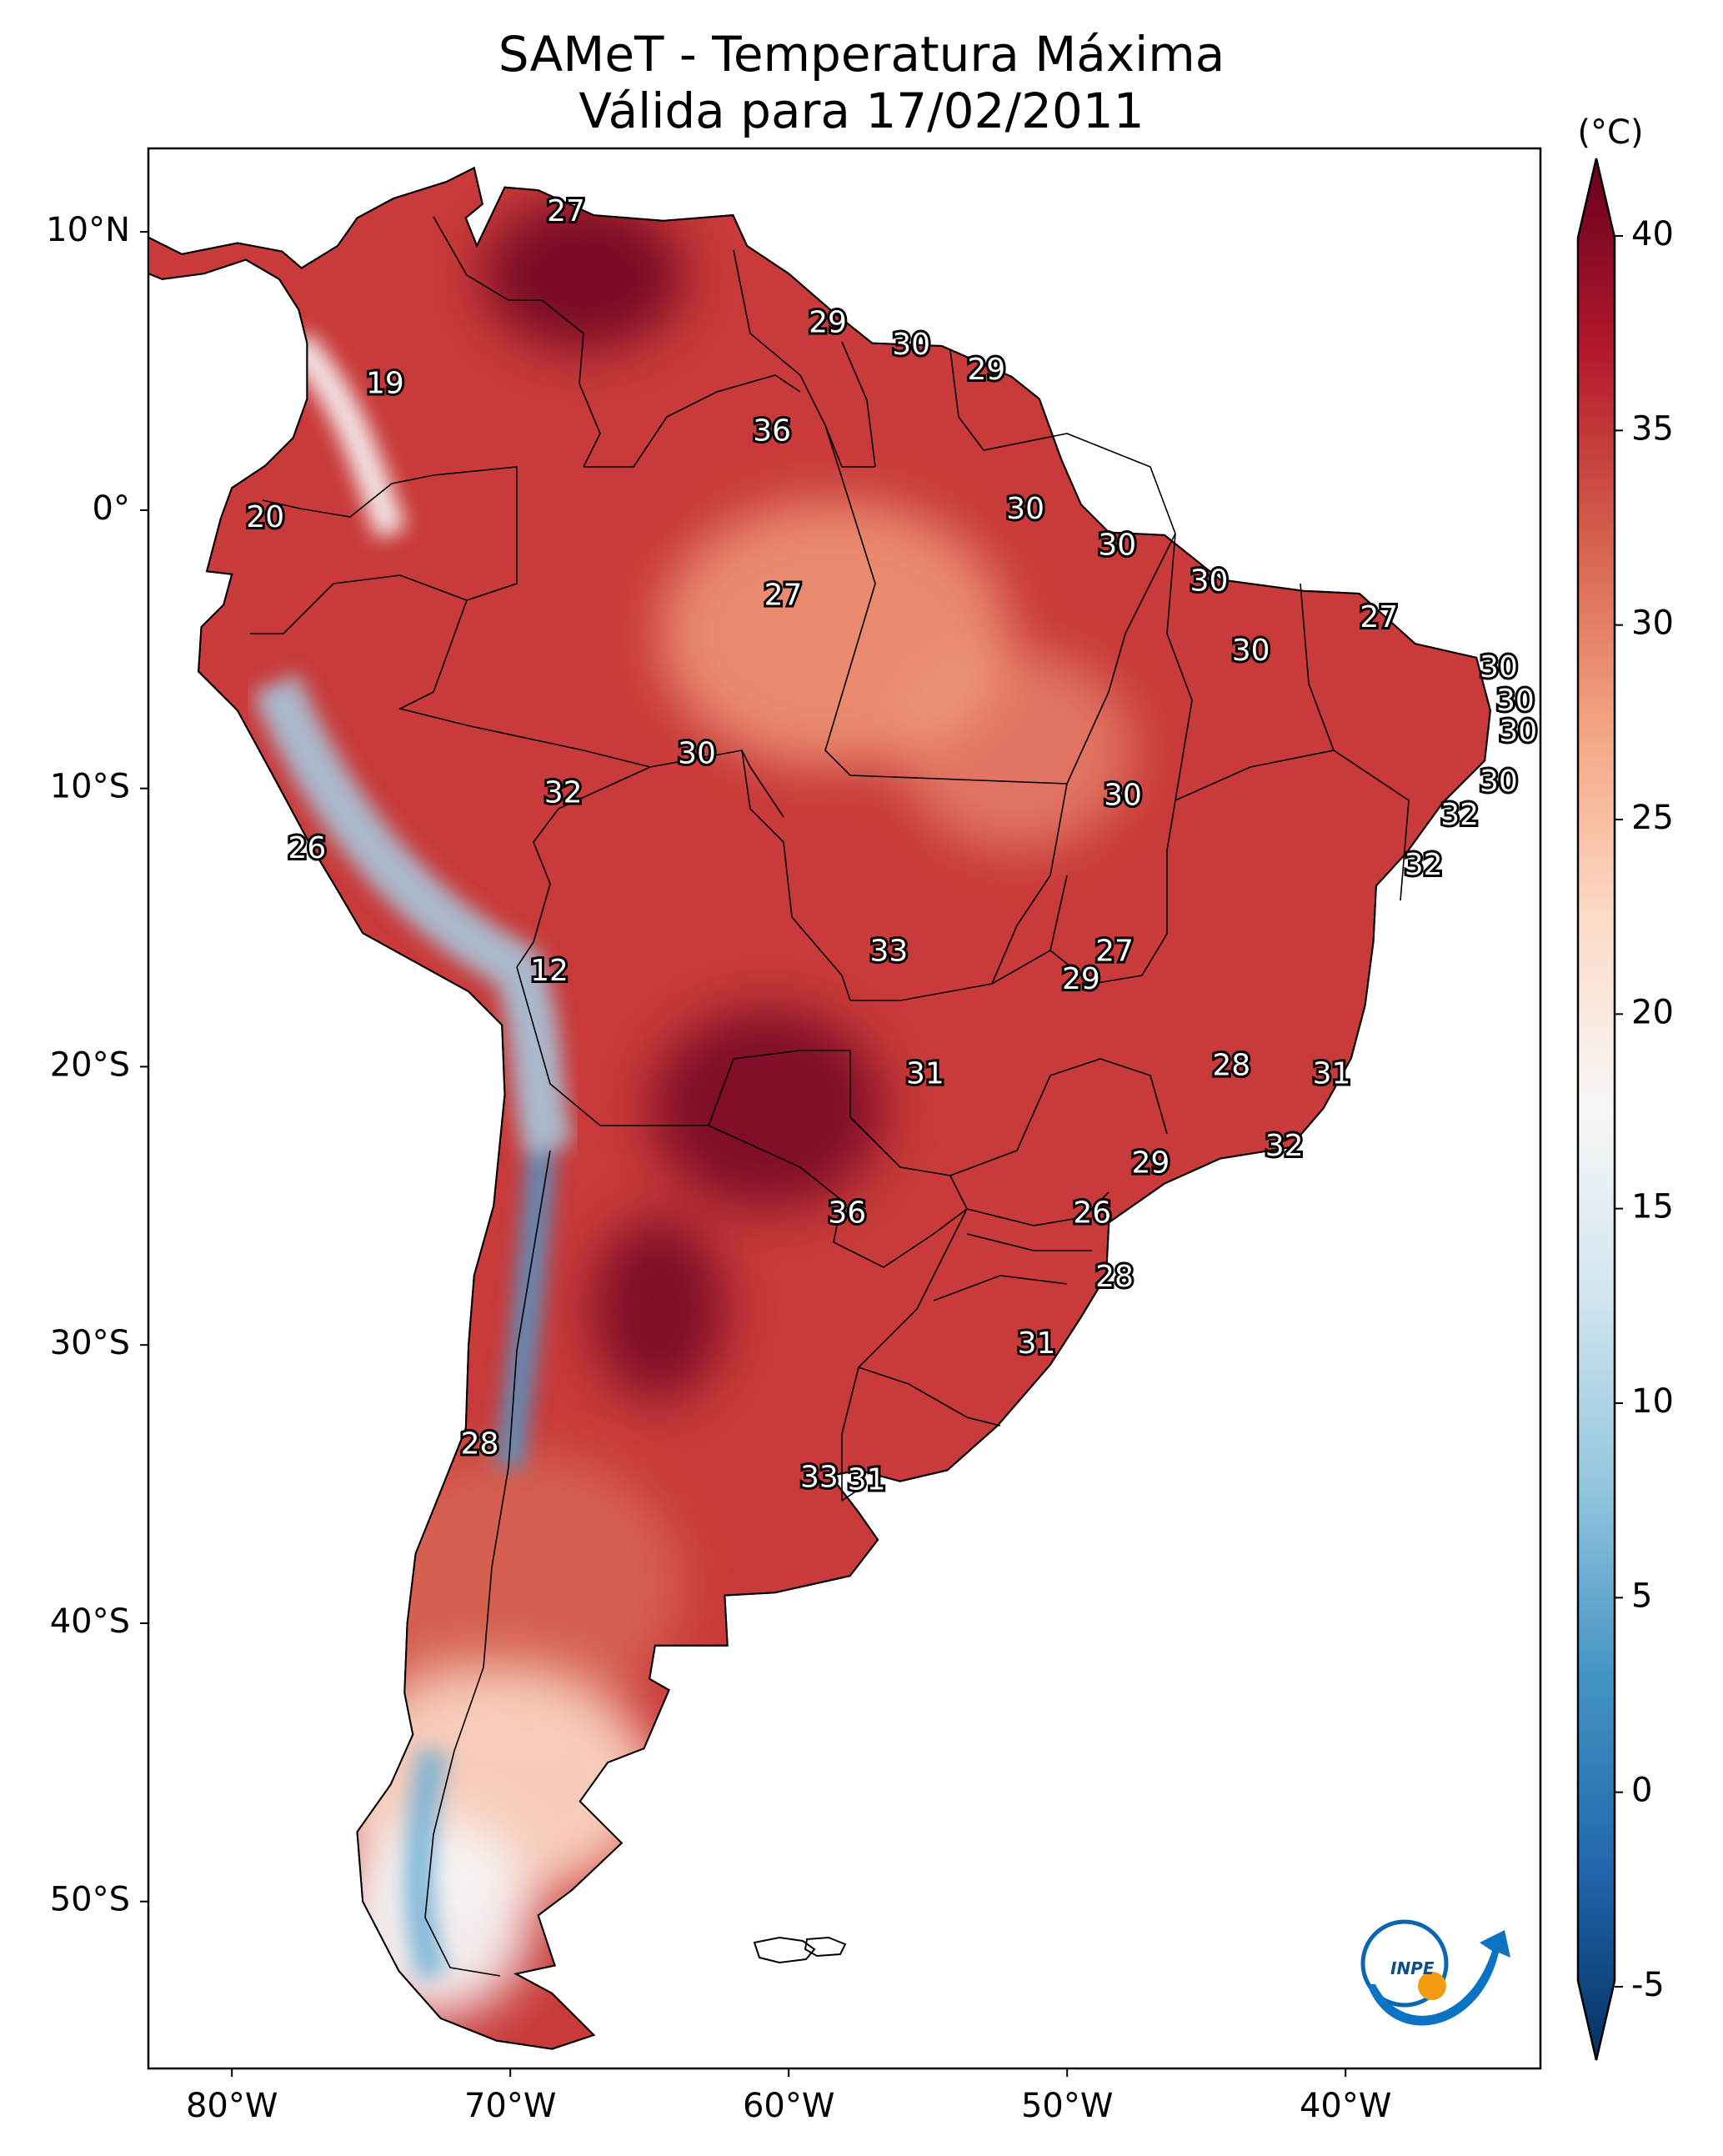 This screenshot has height=2156, width=1723. I want to click on state-line-rondonia-mt, so click(763, 784).